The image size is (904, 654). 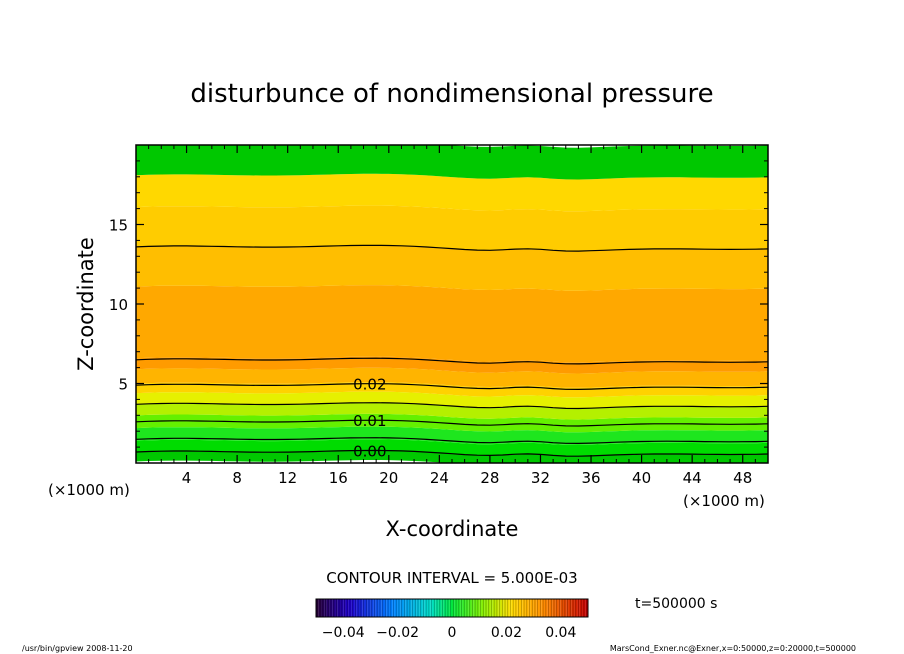 I want to click on y-tick-label: 15, so click(x=118, y=226).